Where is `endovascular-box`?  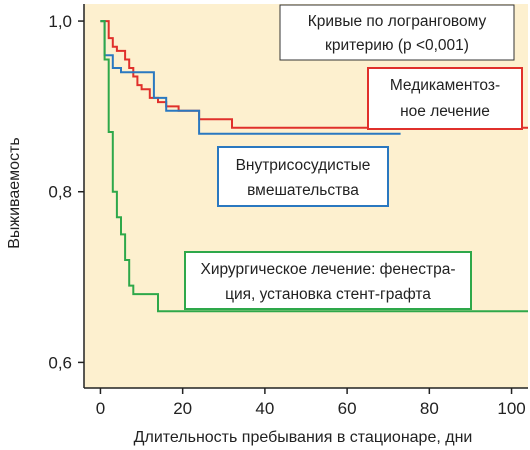
endovascular-box is located at coordinates (303, 176).